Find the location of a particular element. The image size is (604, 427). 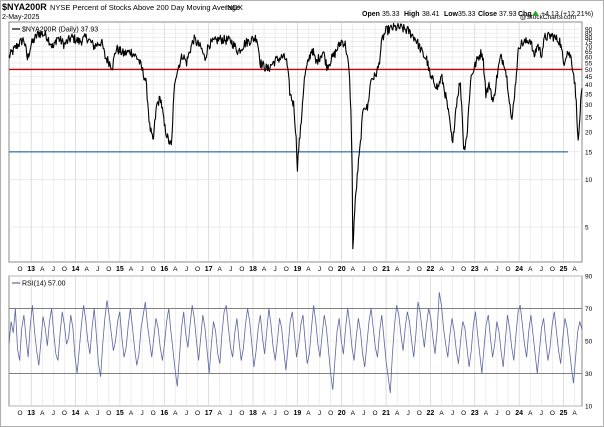

open-label: Open is located at coordinates (371, 14).